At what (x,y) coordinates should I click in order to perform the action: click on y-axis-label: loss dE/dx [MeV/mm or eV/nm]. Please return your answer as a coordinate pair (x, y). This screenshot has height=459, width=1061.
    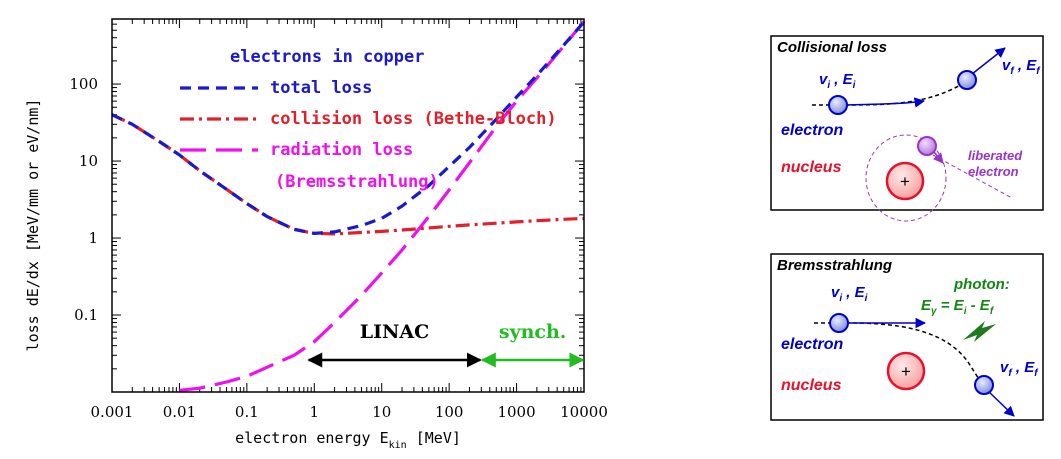
    Looking at the image, I should click on (33, 225).